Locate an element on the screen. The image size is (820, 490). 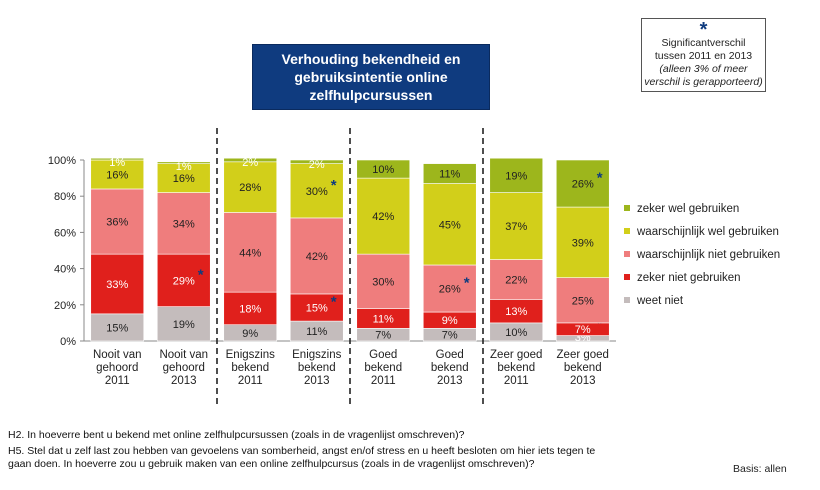
chart-title-line-3: zelfhulpcursussen is located at coordinates (371, 95).